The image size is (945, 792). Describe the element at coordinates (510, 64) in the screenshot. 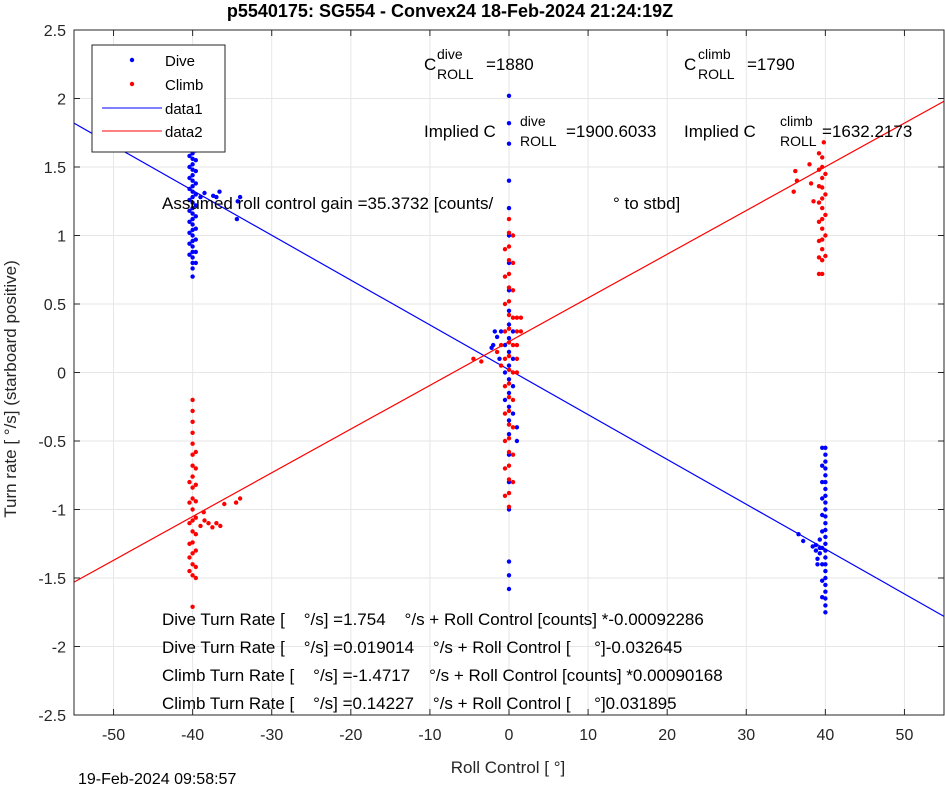

I see `c-roll-dive-value: =1880` at that location.